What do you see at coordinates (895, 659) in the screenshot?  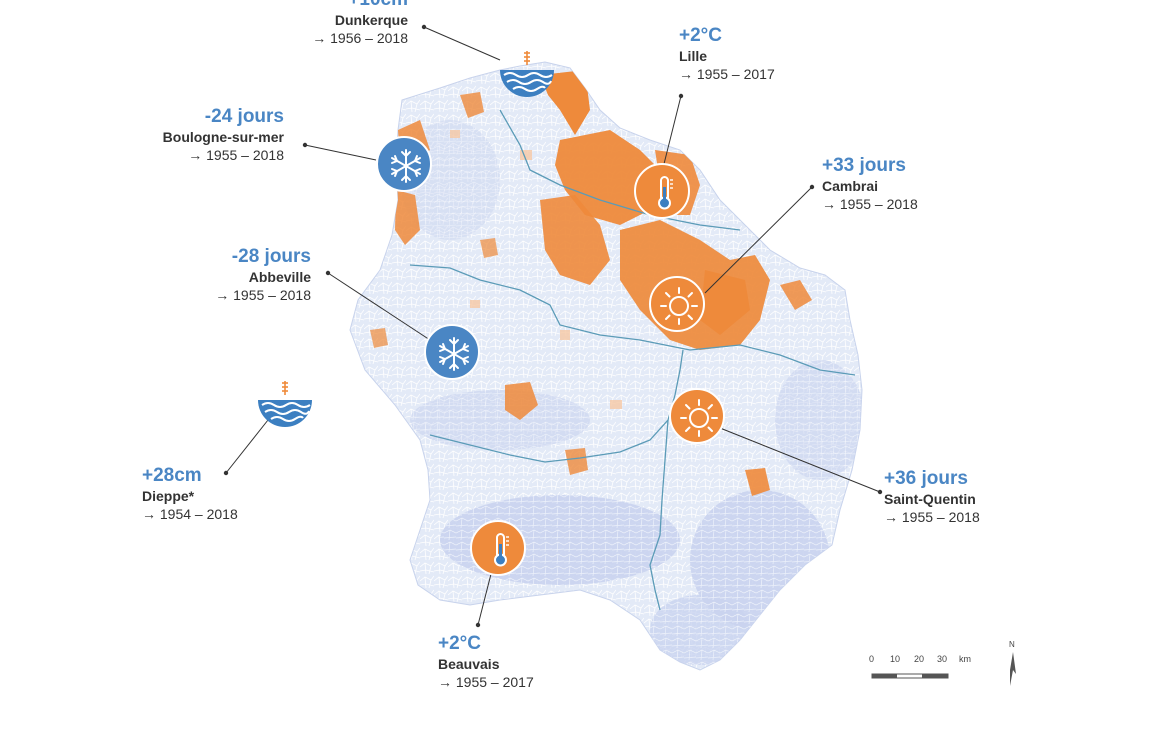 I see `scale-tick-10: 10` at bounding box center [895, 659].